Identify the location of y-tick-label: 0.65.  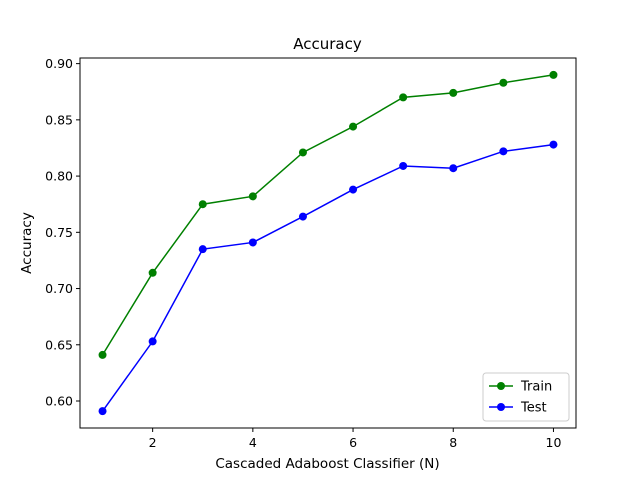
(59, 344).